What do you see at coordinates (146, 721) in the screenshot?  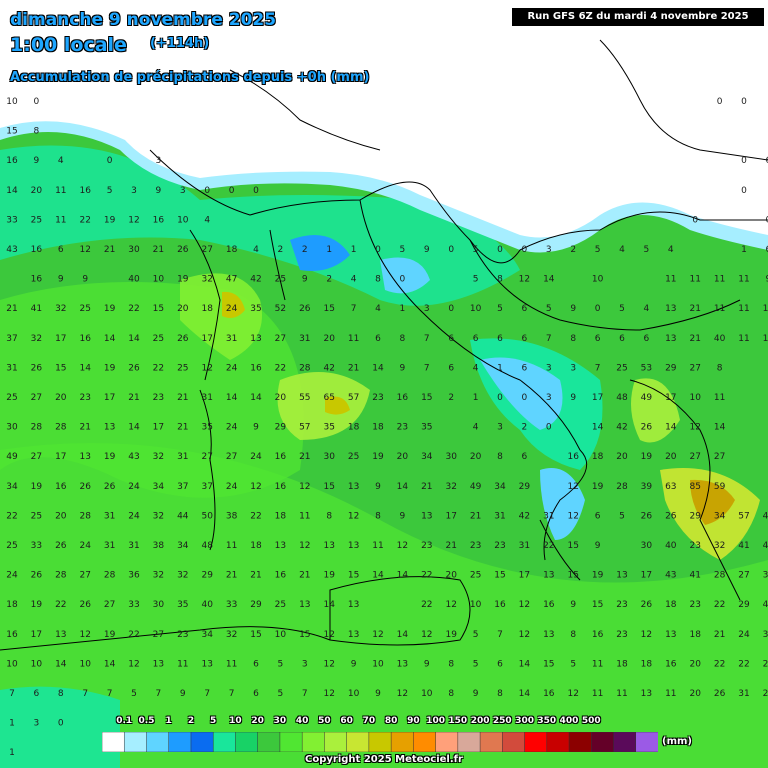 I see `legend-threshold-label: 0.5` at bounding box center [146, 721].